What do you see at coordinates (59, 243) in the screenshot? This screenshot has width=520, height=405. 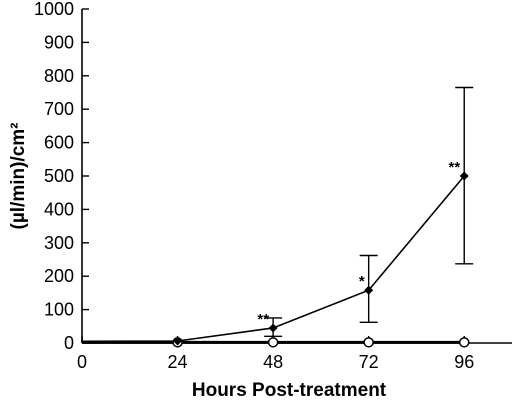 I see `y-tick-label: 300` at bounding box center [59, 243].